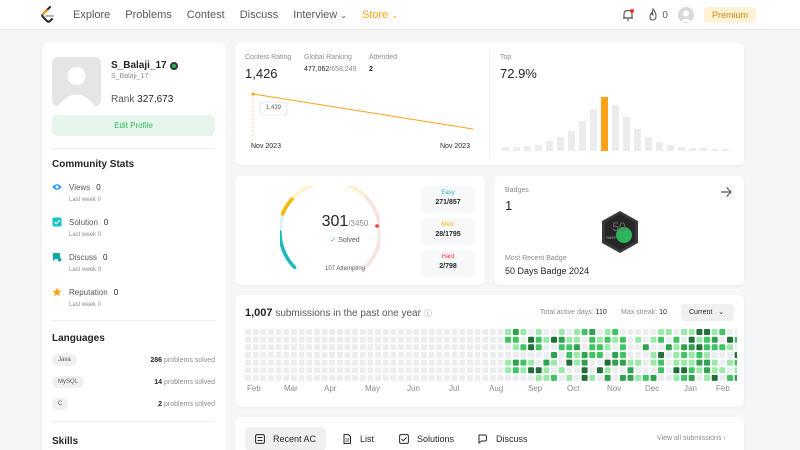  I want to click on easy-stat: Easy 271/857, so click(448, 199).